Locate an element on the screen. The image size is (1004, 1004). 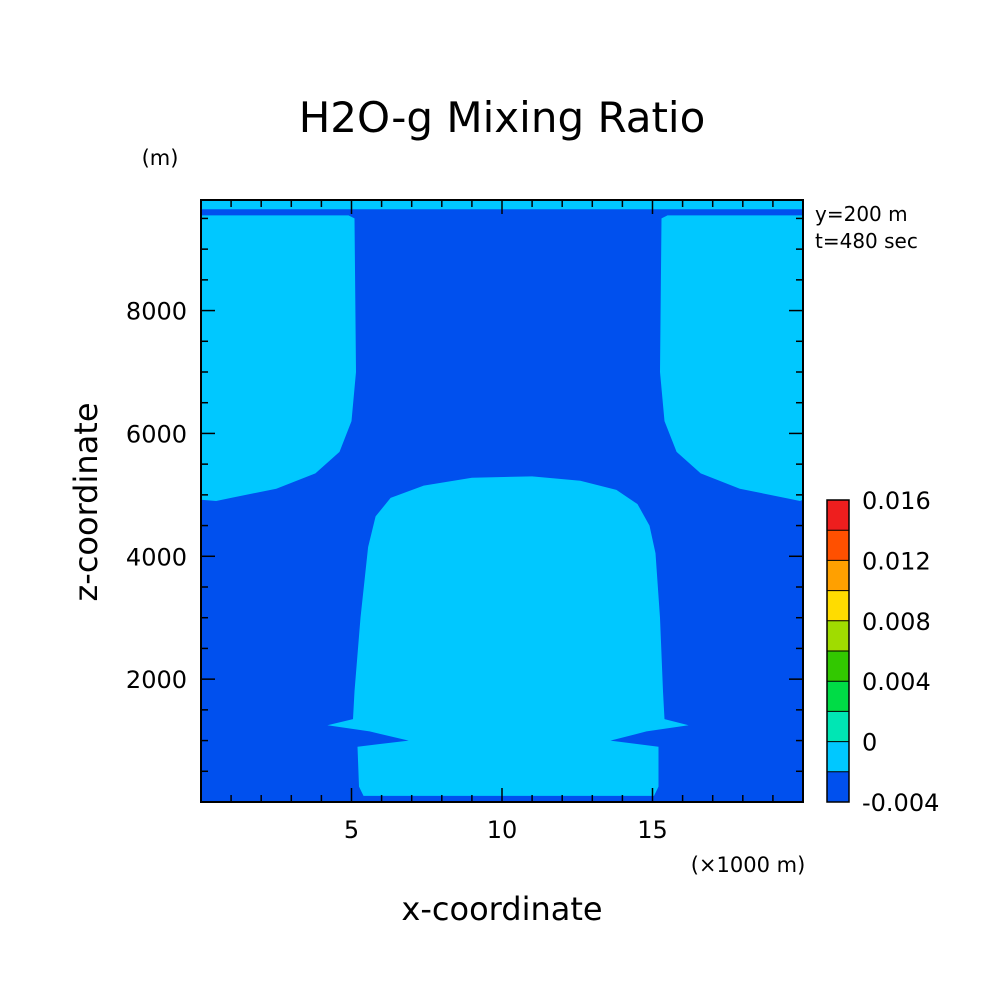
colorbar-label: -0.004 is located at coordinates (900, 803).